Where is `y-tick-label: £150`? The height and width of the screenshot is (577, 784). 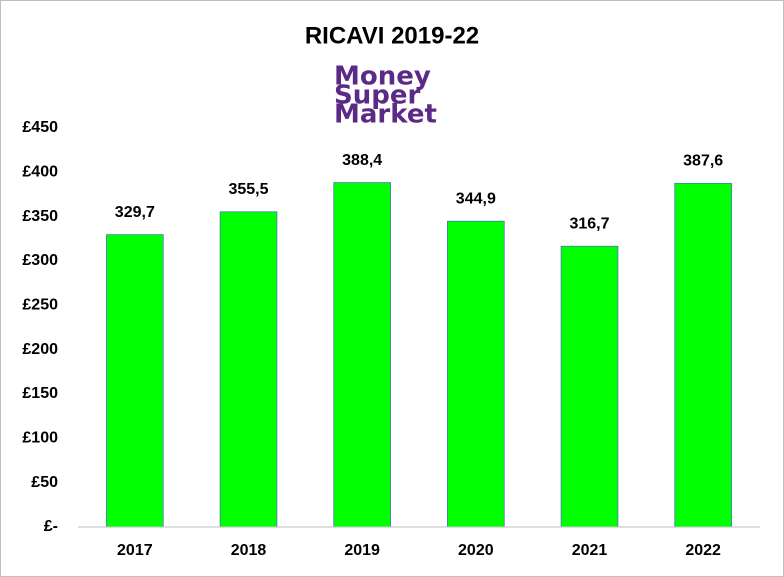
y-tick-label: £150 is located at coordinates (40, 393).